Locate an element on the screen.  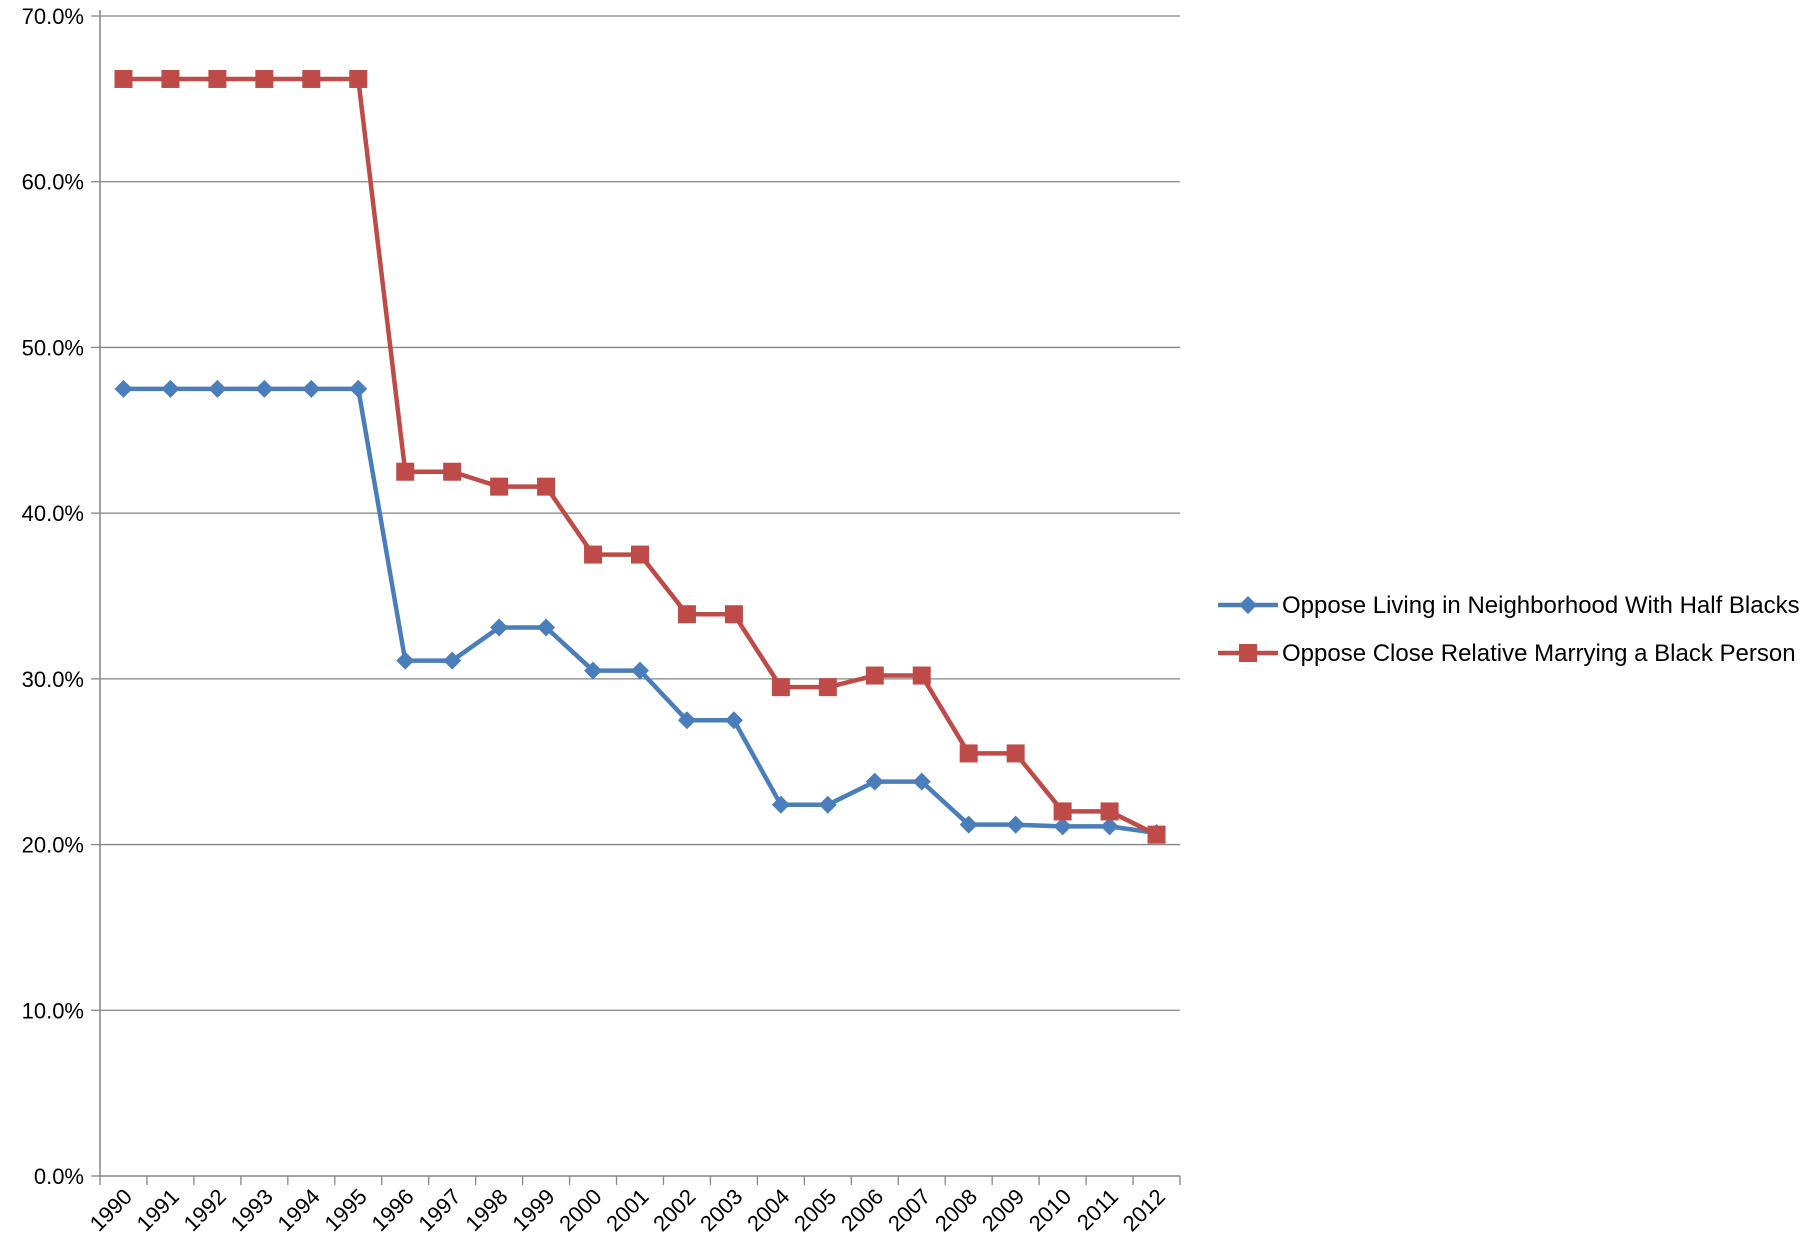
y-tick-label: 70.0% is located at coordinates (53, 16).